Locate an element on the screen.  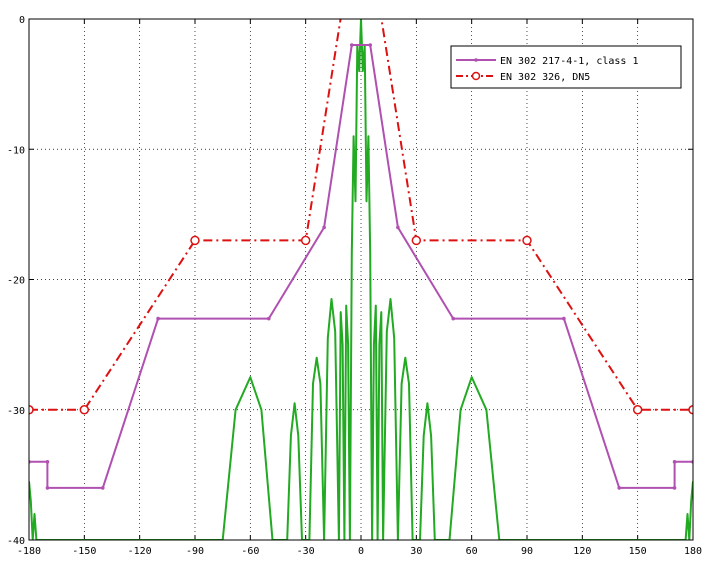
x-tick-label: -90 is located at coordinates (195, 551).